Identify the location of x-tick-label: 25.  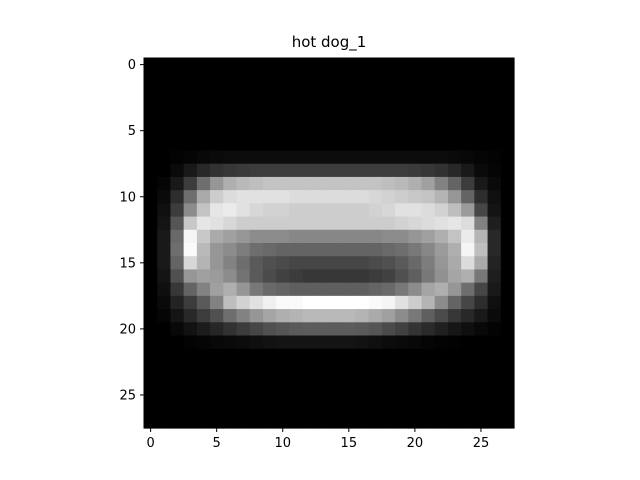
(481, 443).